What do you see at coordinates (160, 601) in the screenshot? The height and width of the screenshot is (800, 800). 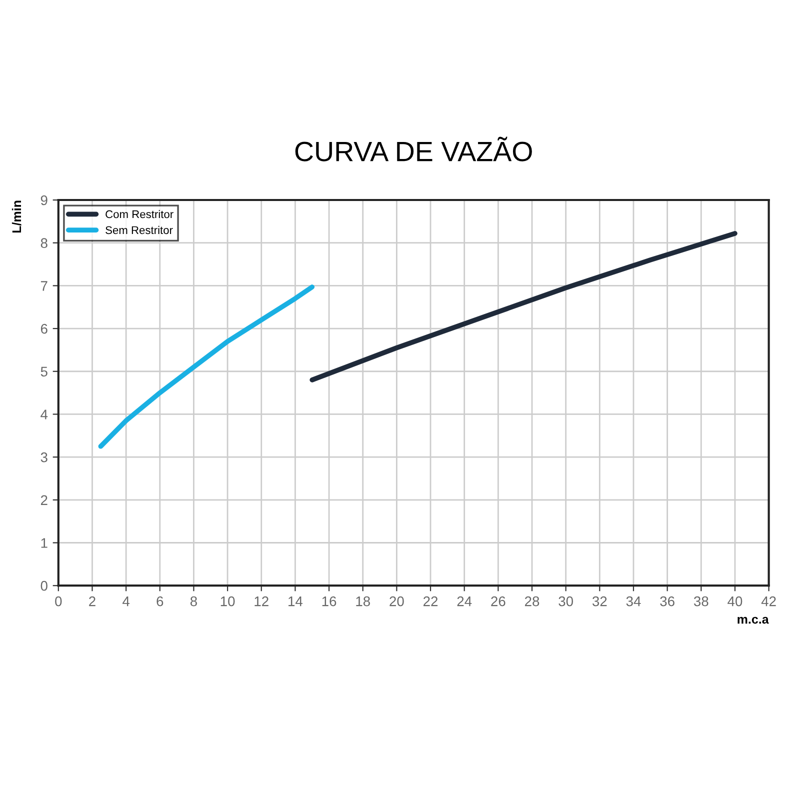 I see `x-tick-label: 6` at bounding box center [160, 601].